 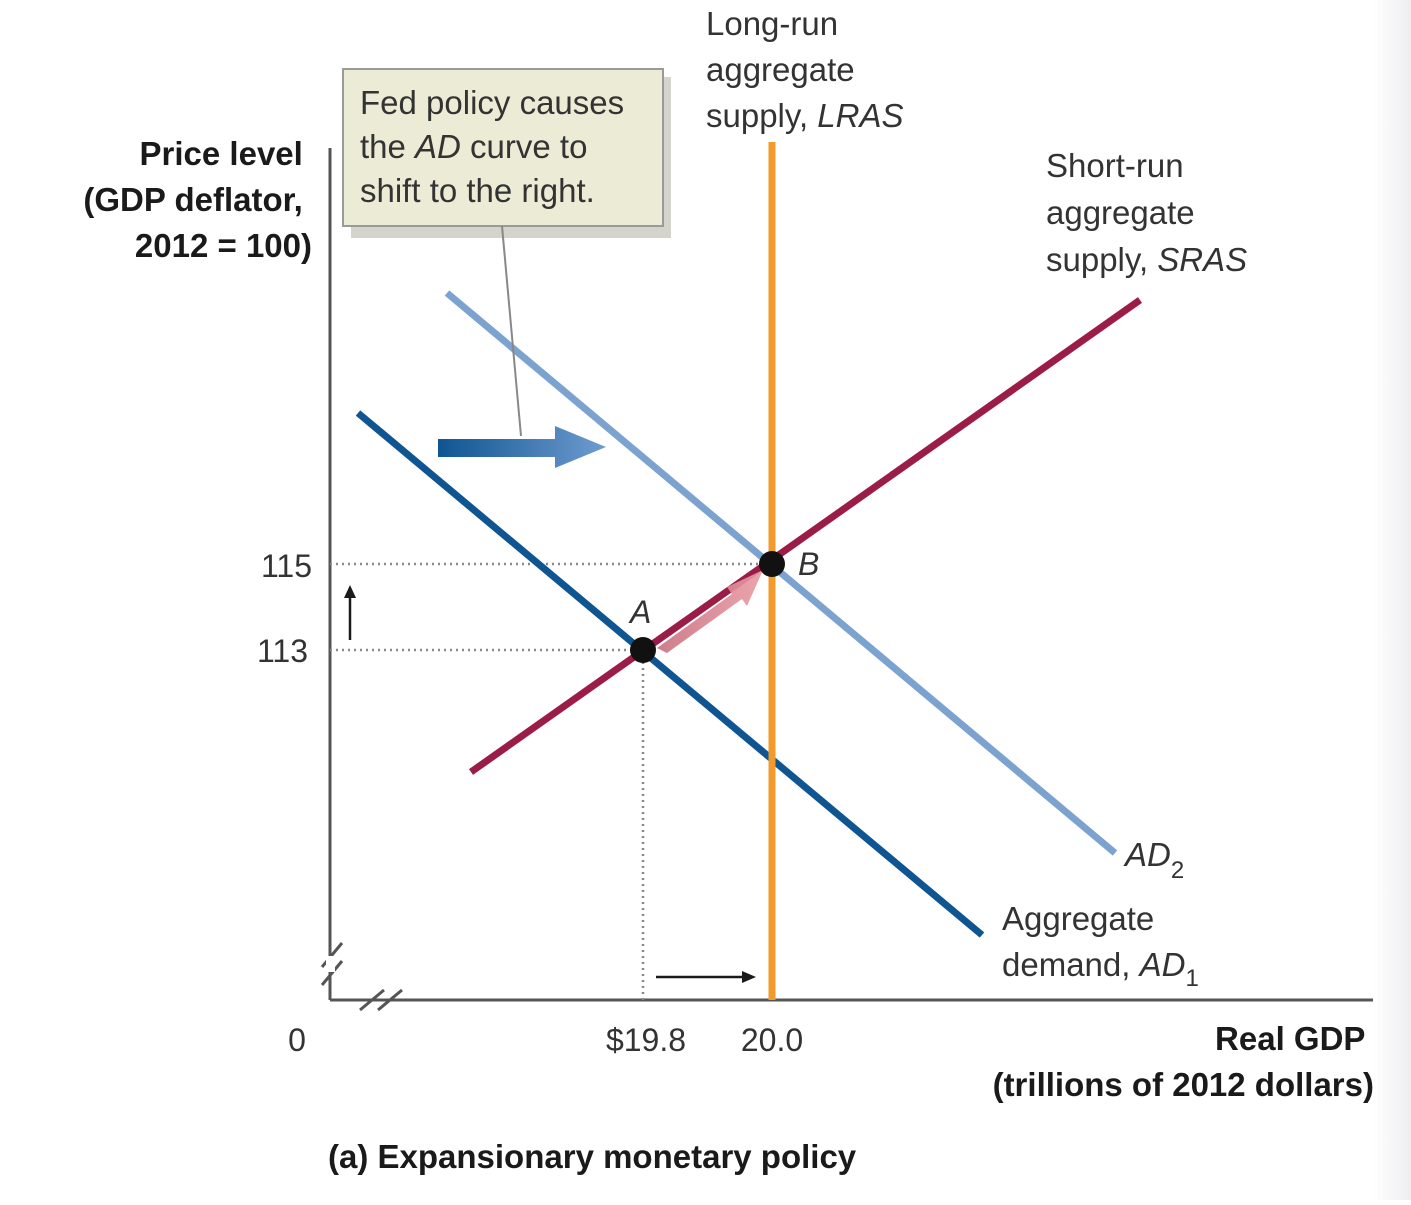 I want to click on point-b-label: B, so click(x=808, y=564).